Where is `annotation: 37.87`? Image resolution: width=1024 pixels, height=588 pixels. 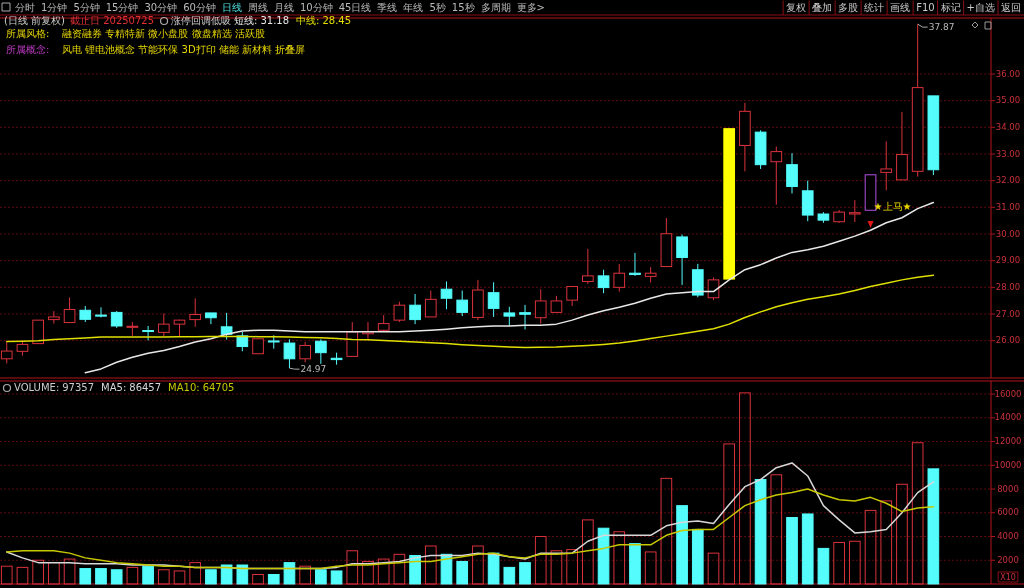
annotation: 37.87 is located at coordinates (941, 26).